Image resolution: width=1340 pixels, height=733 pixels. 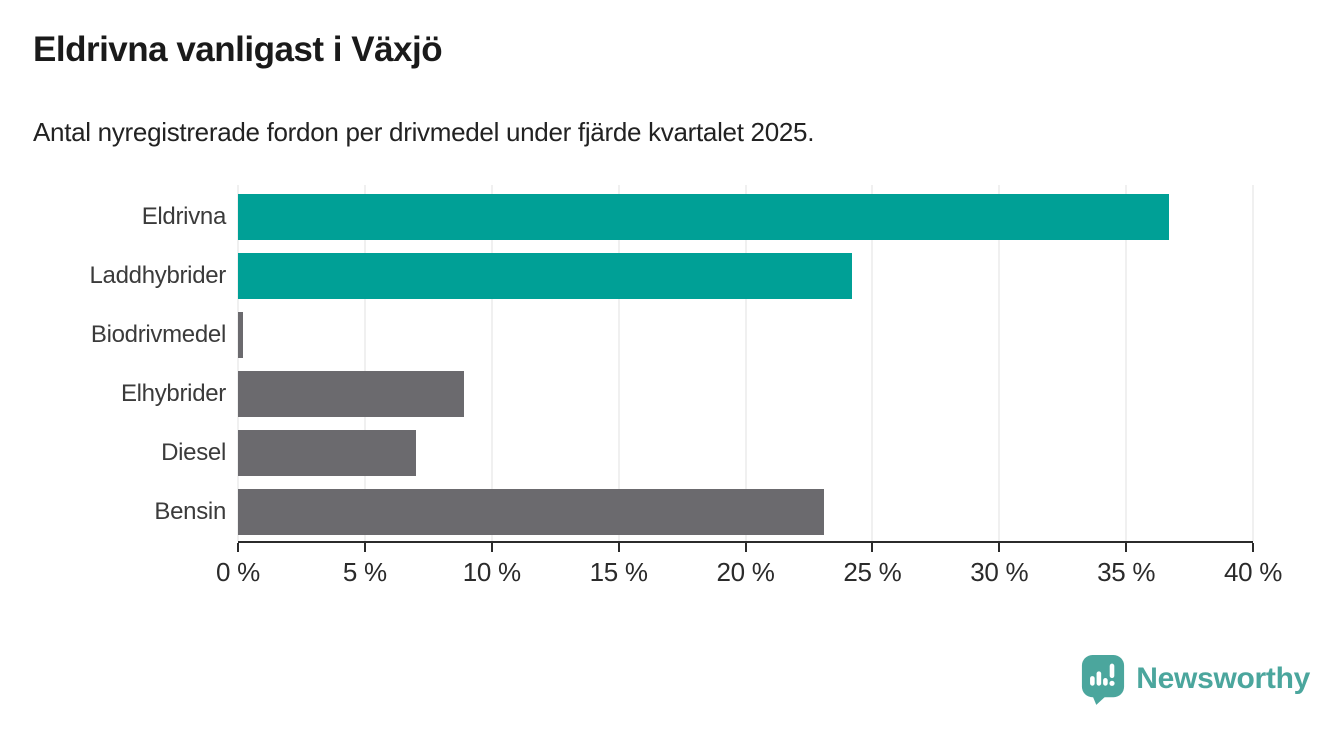 What do you see at coordinates (872, 572) in the screenshot?
I see `x-axis-label-25: 25 %` at bounding box center [872, 572].